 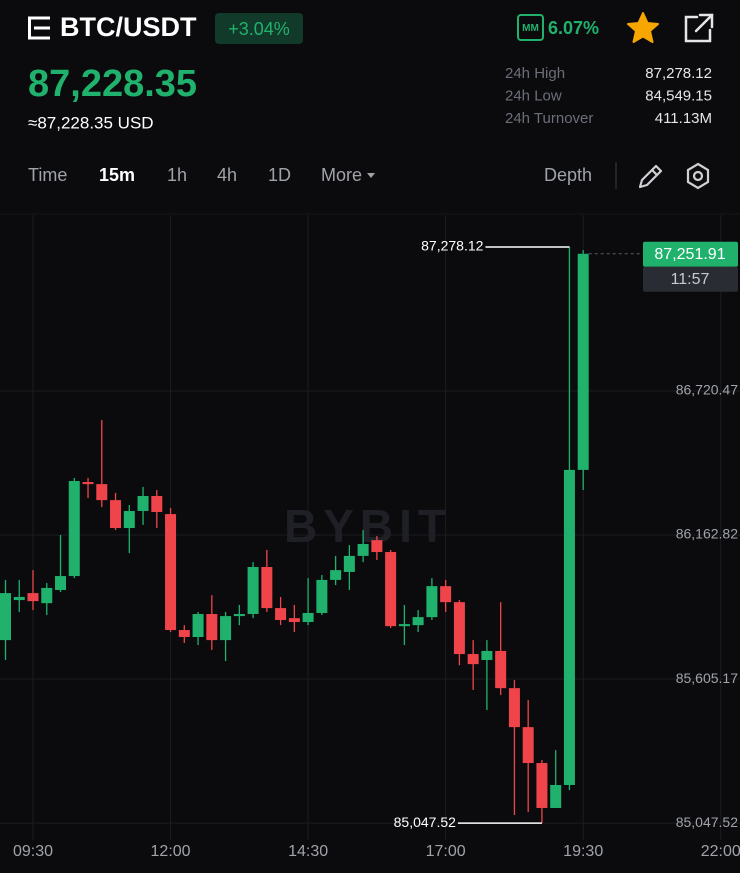 What do you see at coordinates (707, 534) in the screenshot?
I see `y-tick-label: 86,162.82` at bounding box center [707, 534].